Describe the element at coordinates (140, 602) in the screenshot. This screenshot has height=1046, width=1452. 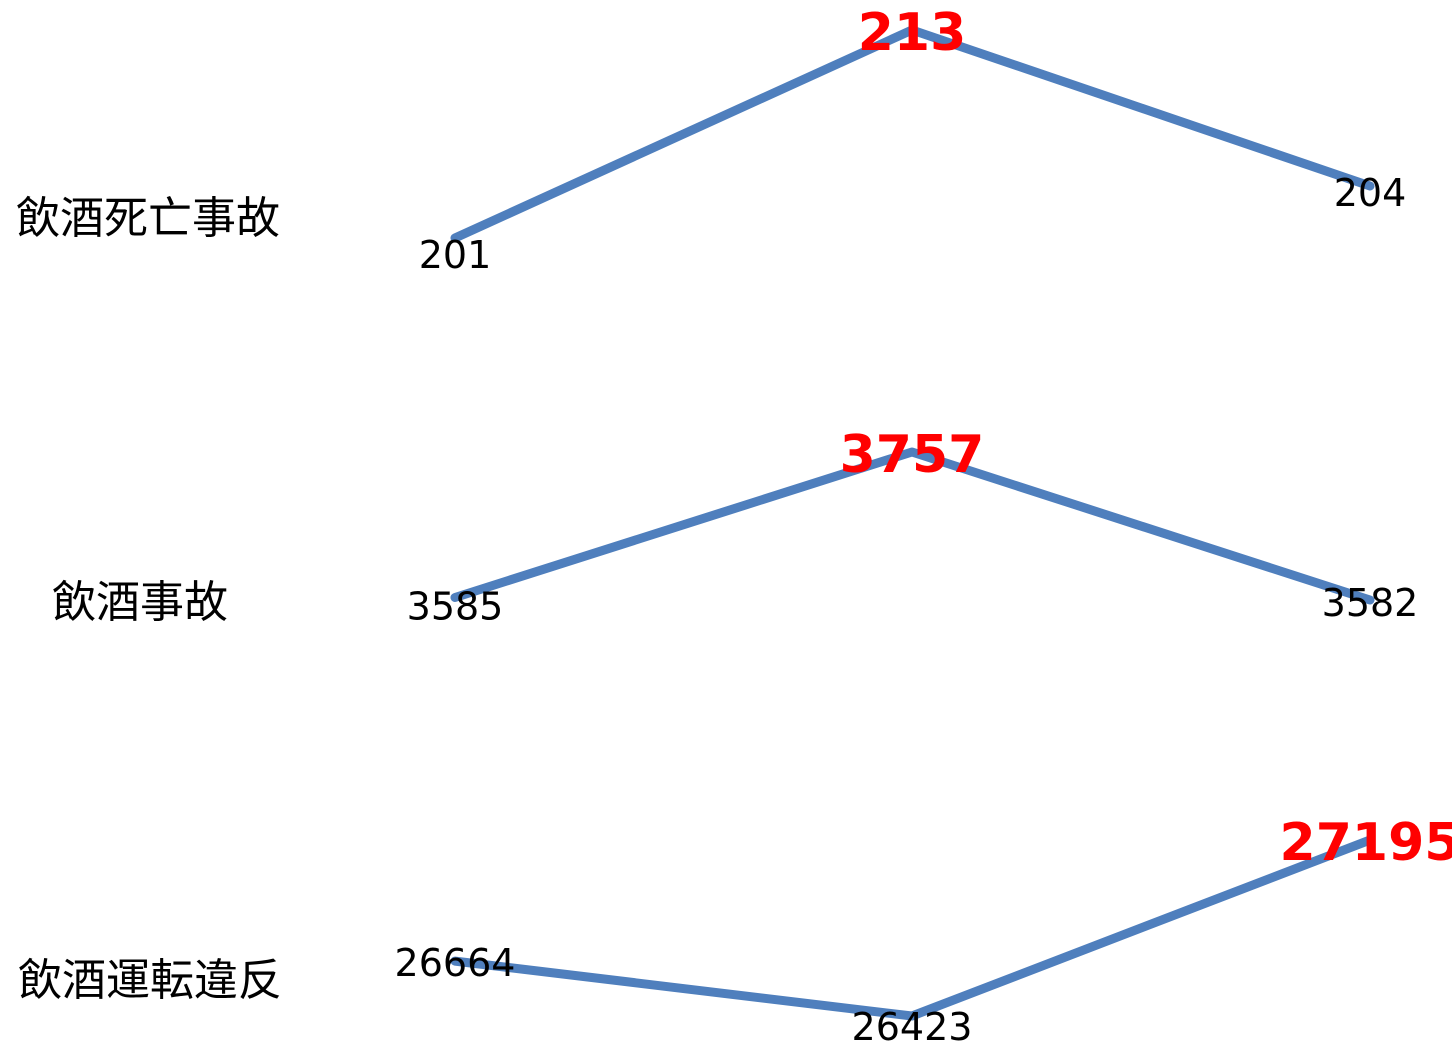
I see `row-label-drunk-accidents: 飲酒事故` at that location.